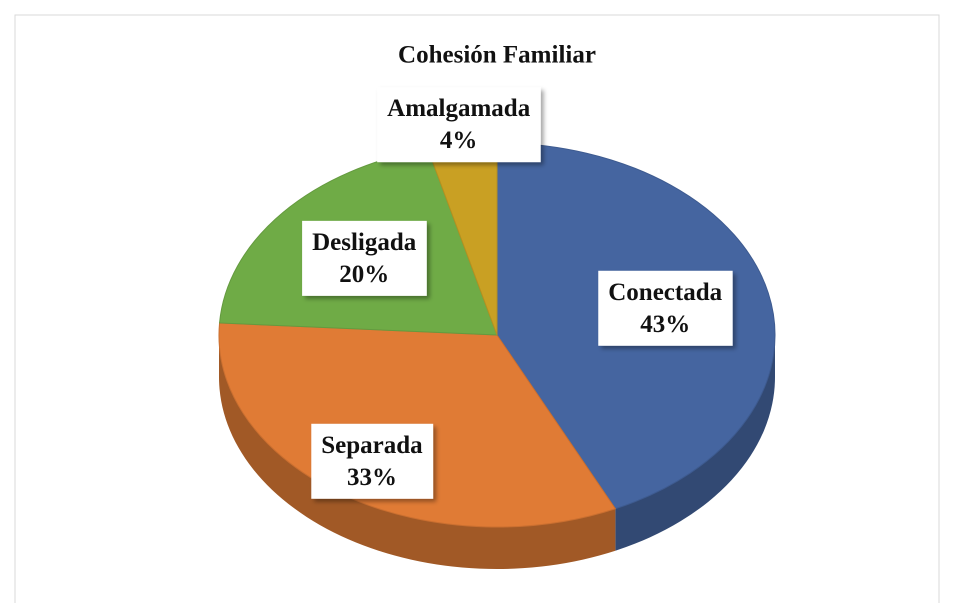 This screenshot has height=603, width=958. I want to click on label-value: 33%, so click(372, 477).